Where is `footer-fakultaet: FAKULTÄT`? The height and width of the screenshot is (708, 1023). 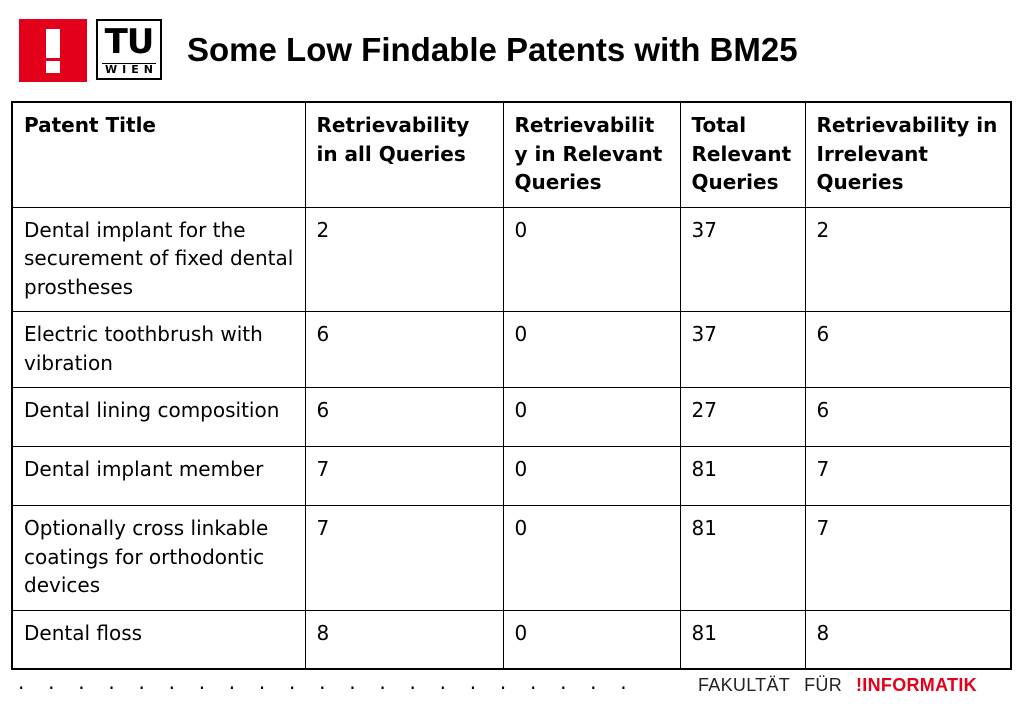
footer-fakultaet: FAKULTÄT is located at coordinates (744, 685).